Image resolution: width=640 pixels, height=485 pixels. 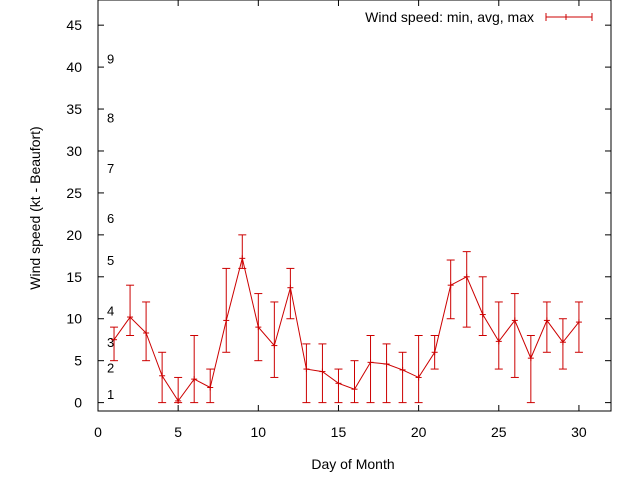 I want to click on beaufort-label: 1, so click(x=110, y=394).